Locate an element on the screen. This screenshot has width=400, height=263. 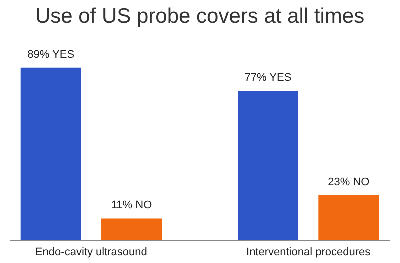
x-tick-label: Endo-cavity ultrasound is located at coordinates (91, 252).